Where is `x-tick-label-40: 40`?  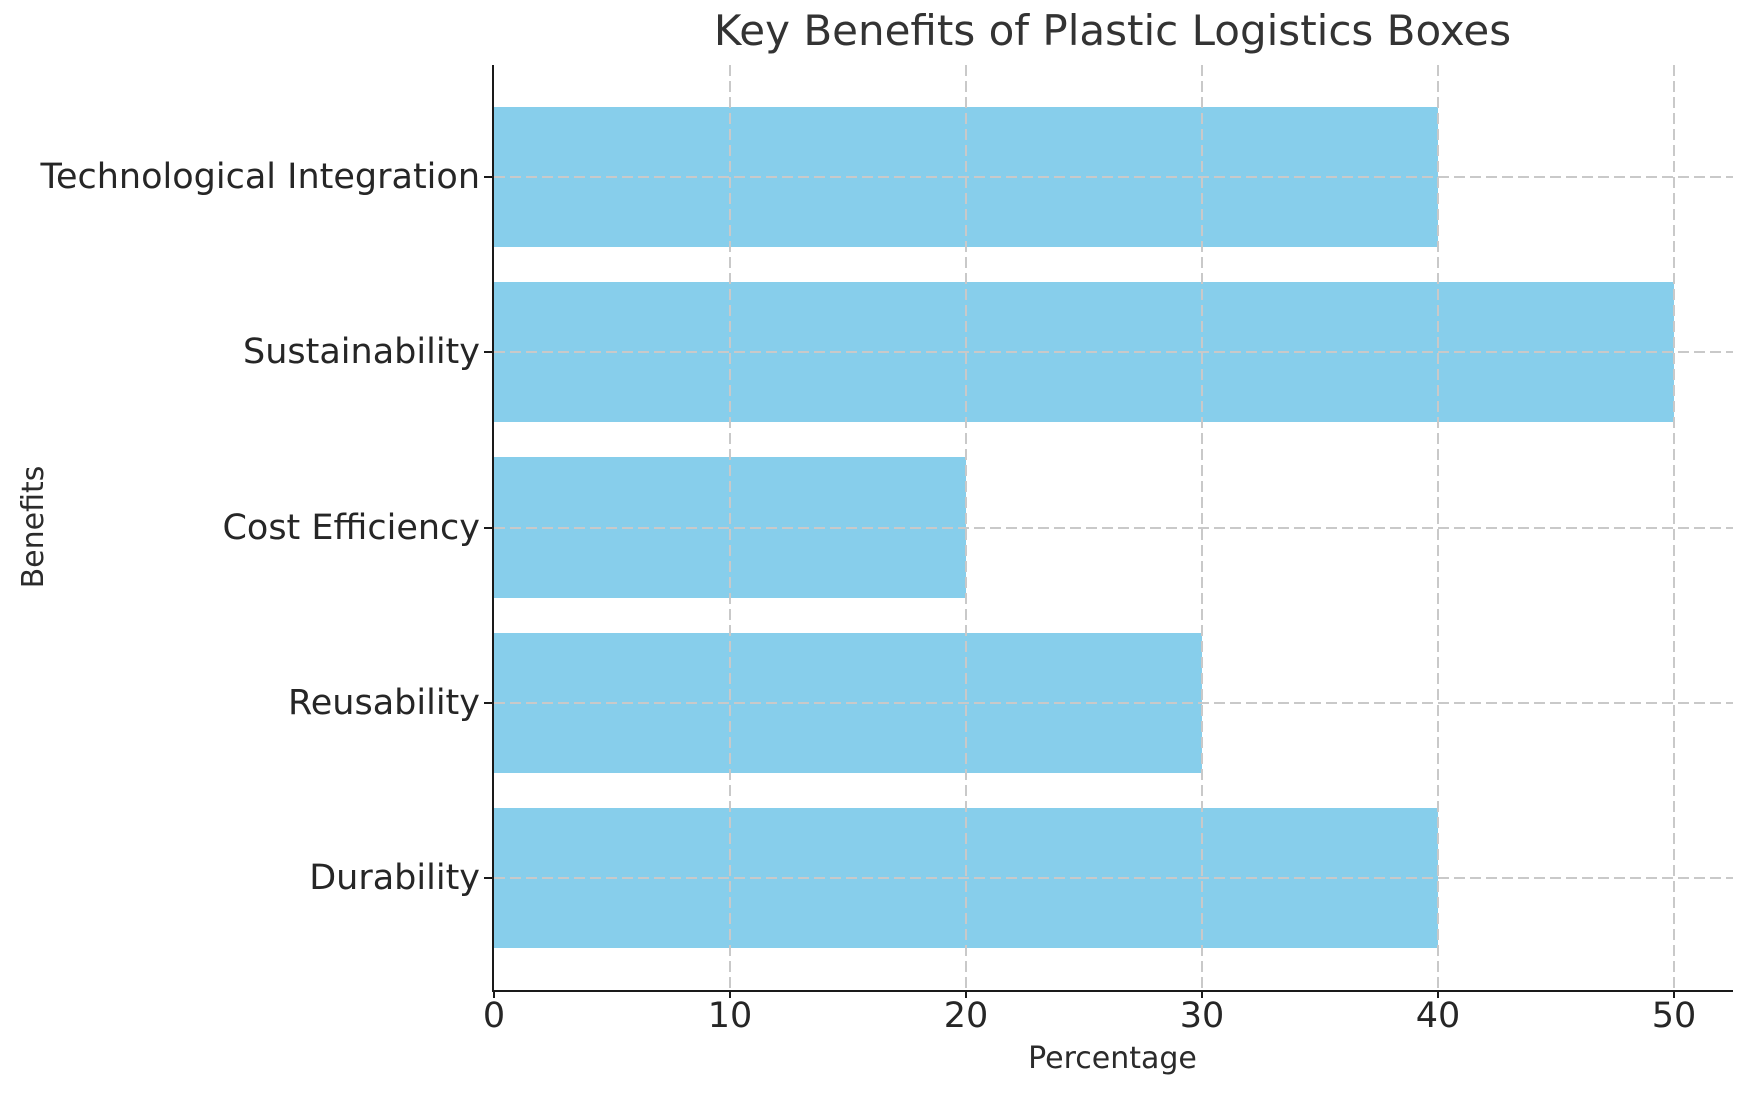
x-tick-label-40: 40 is located at coordinates (1438, 1016).